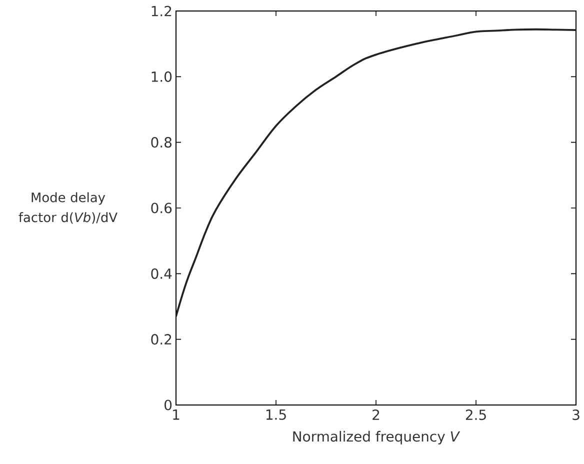  What do you see at coordinates (162, 76) in the screenshot?
I see `y-tick-label: 1.0` at bounding box center [162, 76].